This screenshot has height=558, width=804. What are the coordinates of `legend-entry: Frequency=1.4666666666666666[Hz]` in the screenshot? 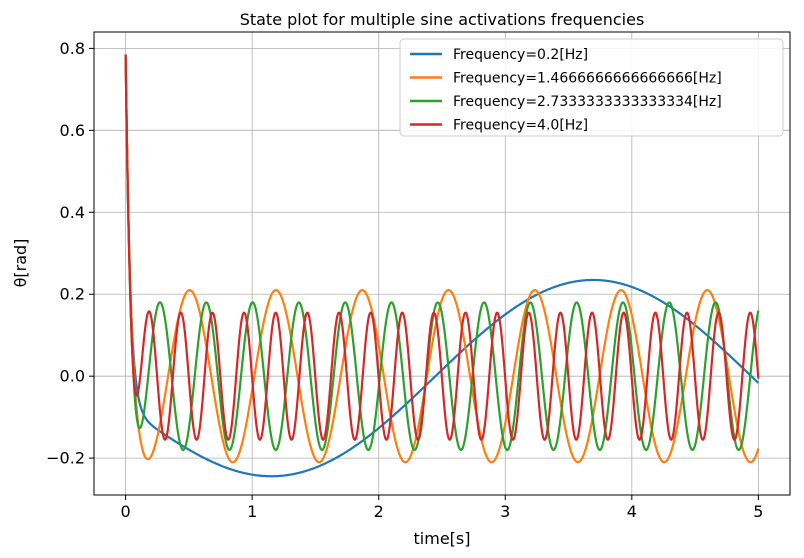 It's located at (587, 79).